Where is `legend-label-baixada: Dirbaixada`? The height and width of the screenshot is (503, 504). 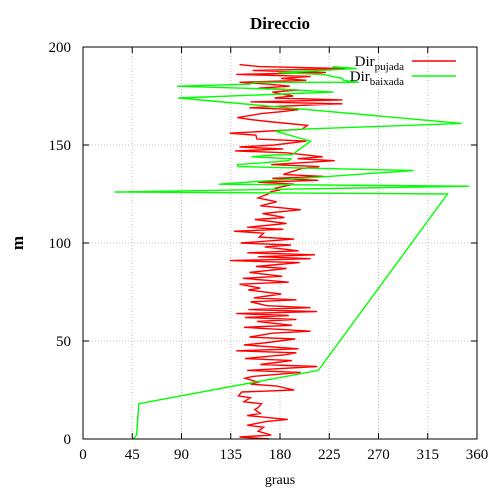 legend-label-baixada: Dirbaixada is located at coordinates (377, 78).